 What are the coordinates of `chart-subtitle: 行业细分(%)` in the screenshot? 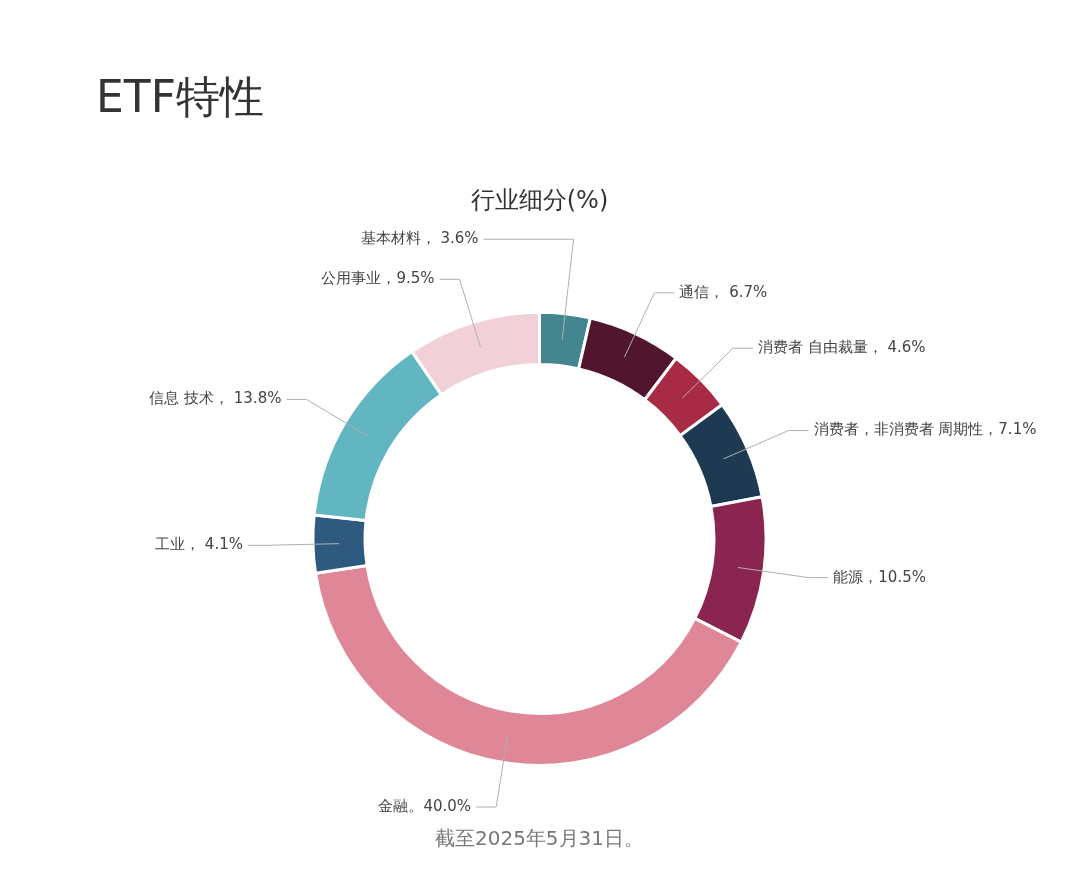 It's located at (539, 199).